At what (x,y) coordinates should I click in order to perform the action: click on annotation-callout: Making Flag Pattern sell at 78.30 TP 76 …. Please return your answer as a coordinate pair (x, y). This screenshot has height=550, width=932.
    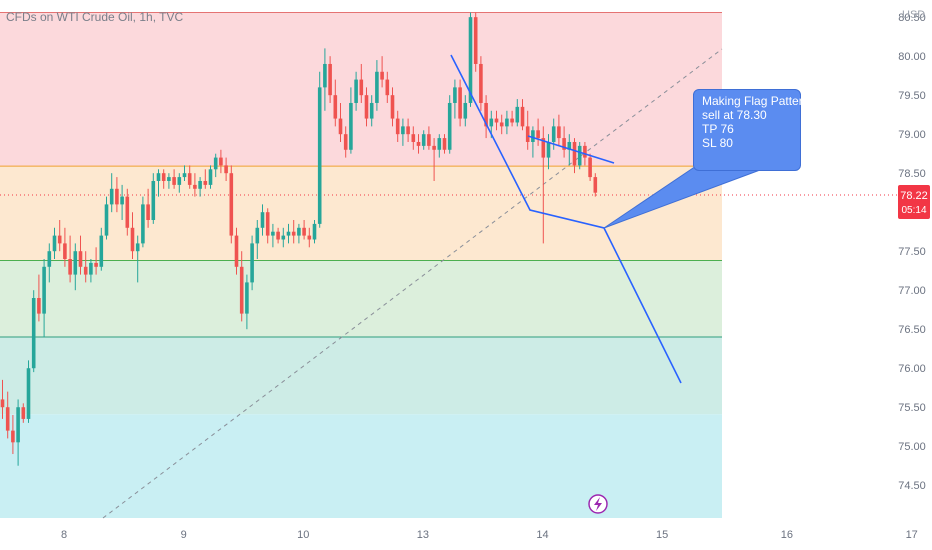
    Looking at the image, I should click on (751, 130).